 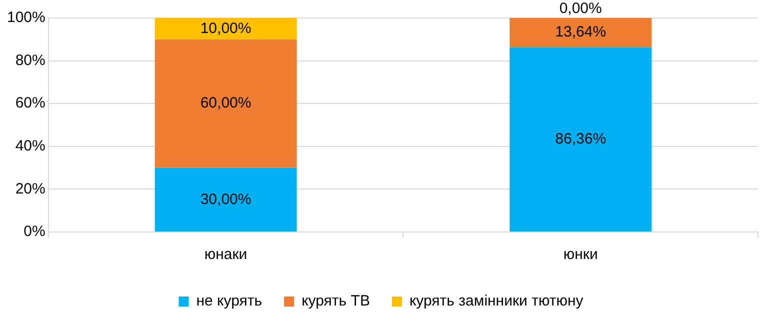 What do you see at coordinates (580, 9) in the screenshot?
I see `data-label: 0,00%` at bounding box center [580, 9].